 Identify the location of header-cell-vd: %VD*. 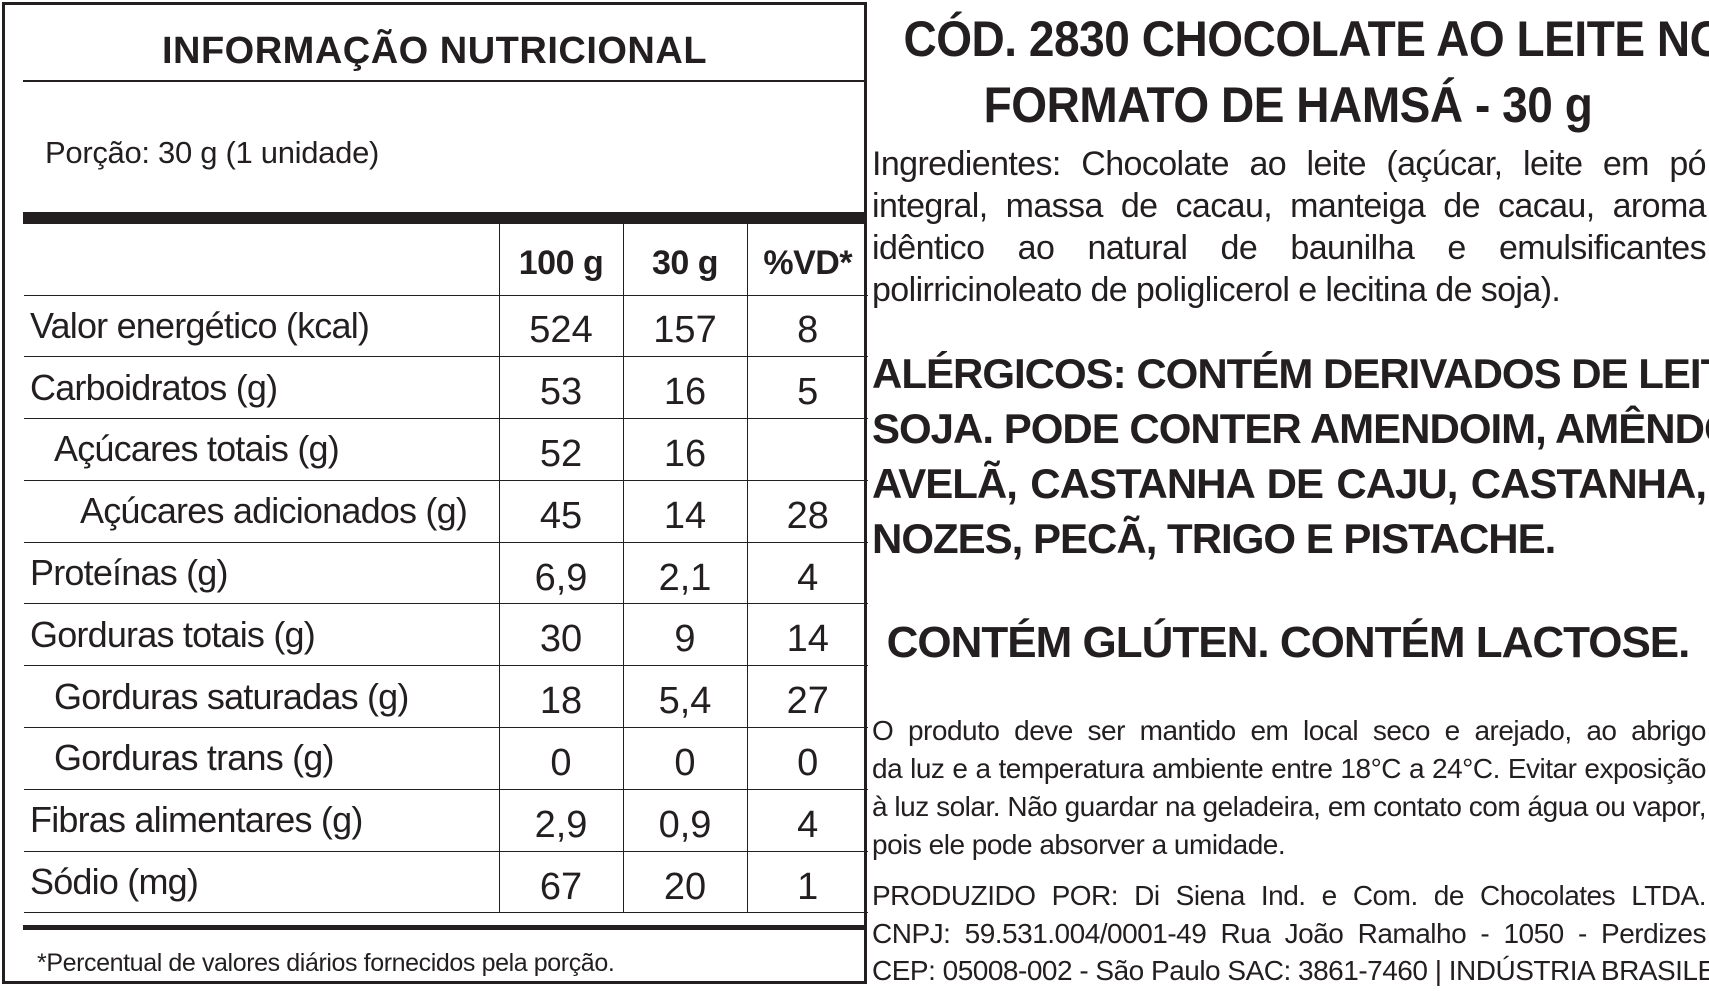
(807, 260).